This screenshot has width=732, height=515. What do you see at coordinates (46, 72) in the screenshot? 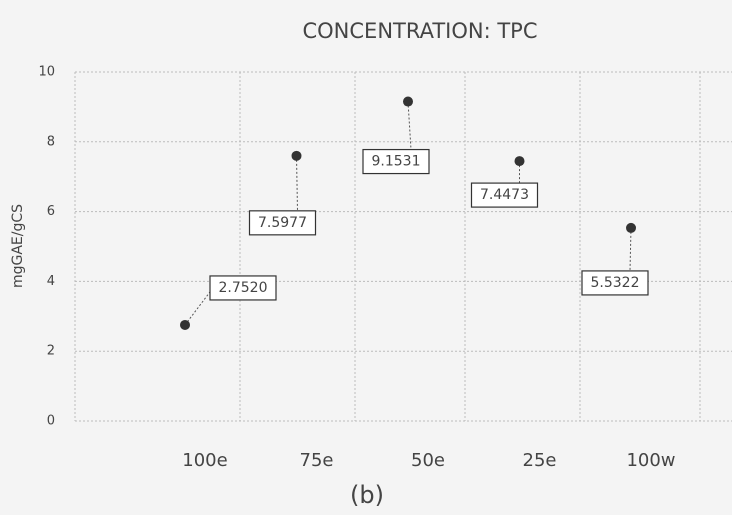
I see `y-tick-label: 10` at bounding box center [46, 72].